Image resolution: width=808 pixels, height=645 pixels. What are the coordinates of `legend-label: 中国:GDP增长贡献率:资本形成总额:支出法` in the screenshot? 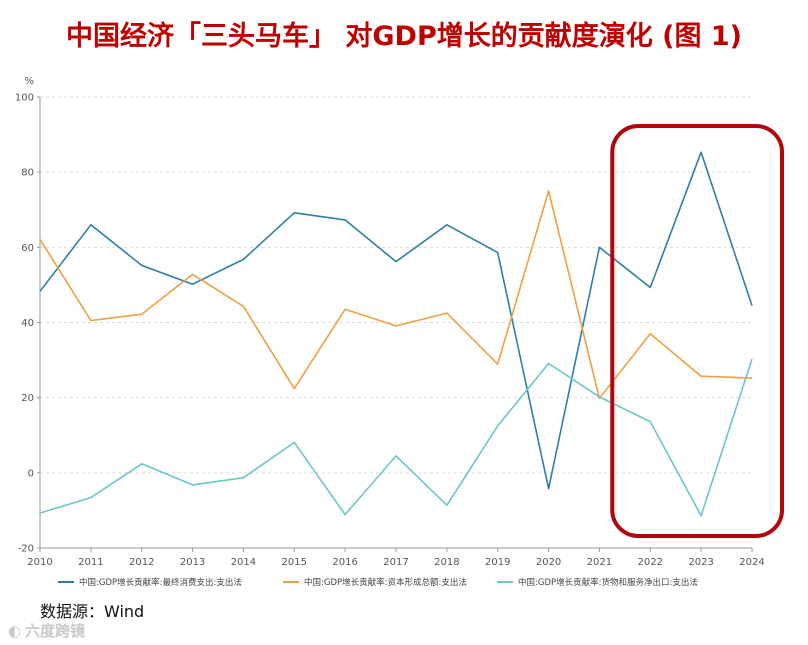 It's located at (385, 582).